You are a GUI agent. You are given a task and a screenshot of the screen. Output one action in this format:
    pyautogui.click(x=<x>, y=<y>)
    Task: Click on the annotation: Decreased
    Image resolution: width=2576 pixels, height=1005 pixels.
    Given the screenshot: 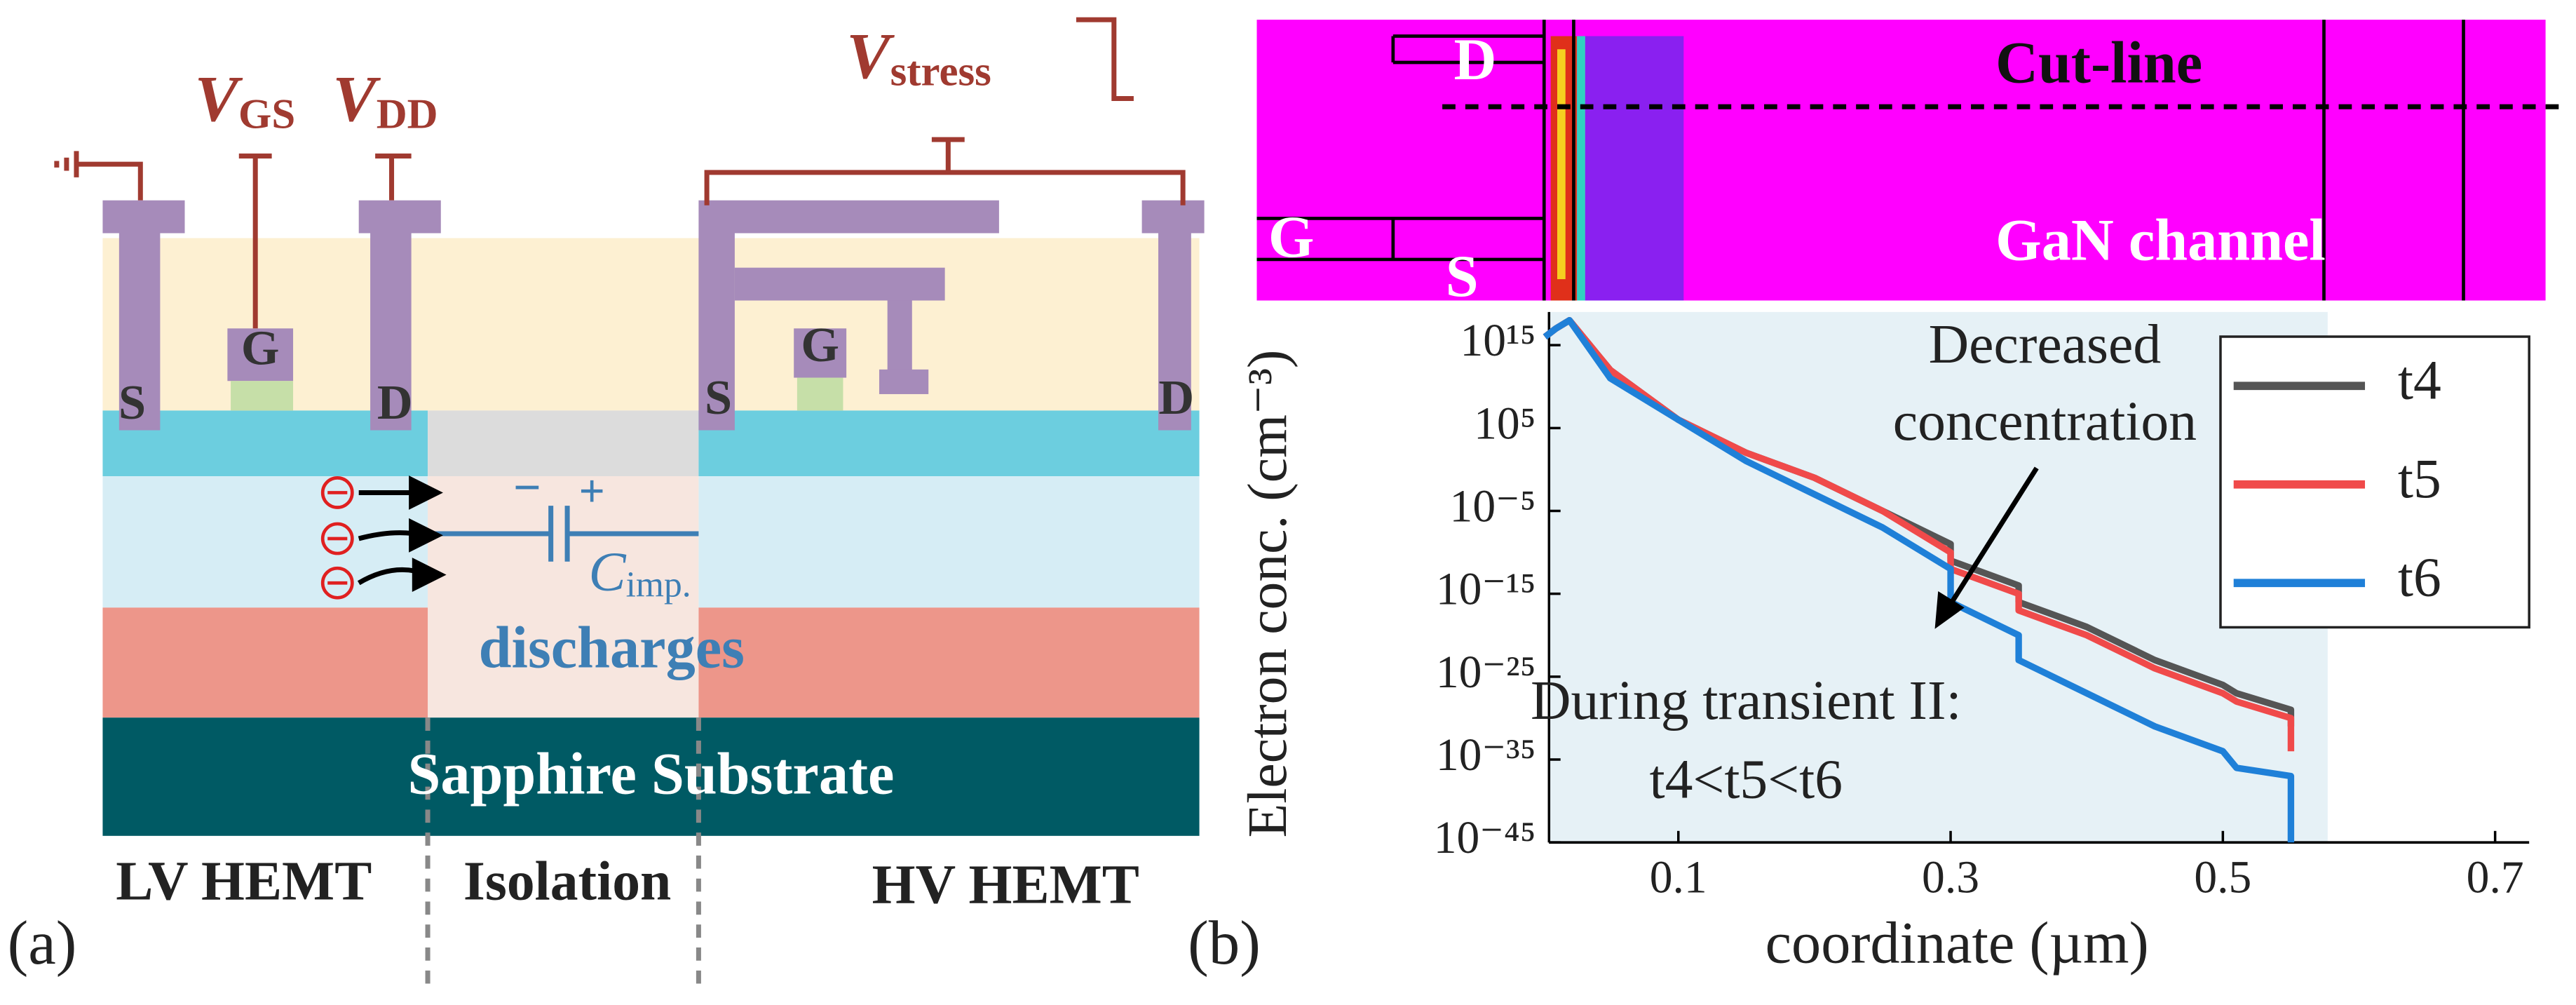 What is the action you would take?
    pyautogui.click(x=2045, y=344)
    